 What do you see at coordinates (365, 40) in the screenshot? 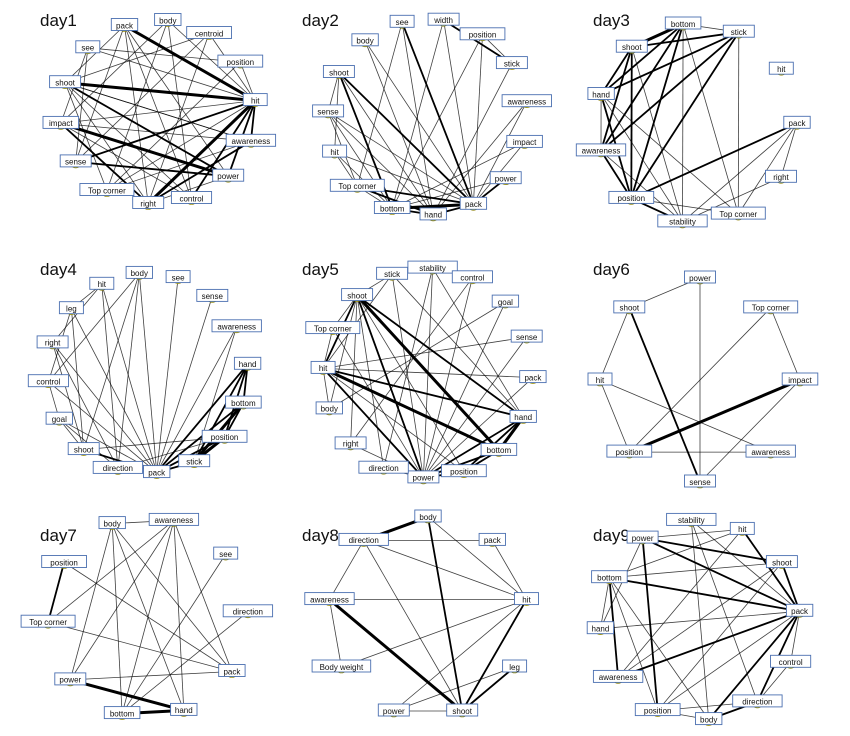
I see `node: body` at bounding box center [365, 40].